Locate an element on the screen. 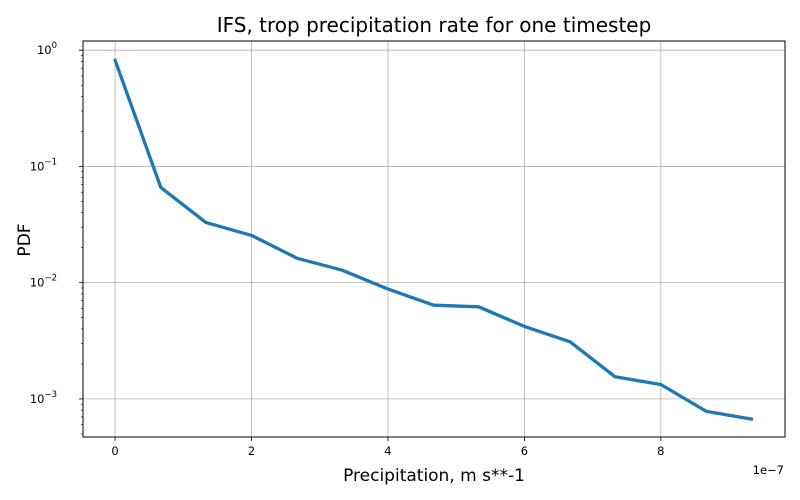 The image size is (800, 500). x-tick-label: 0 is located at coordinates (114, 451).